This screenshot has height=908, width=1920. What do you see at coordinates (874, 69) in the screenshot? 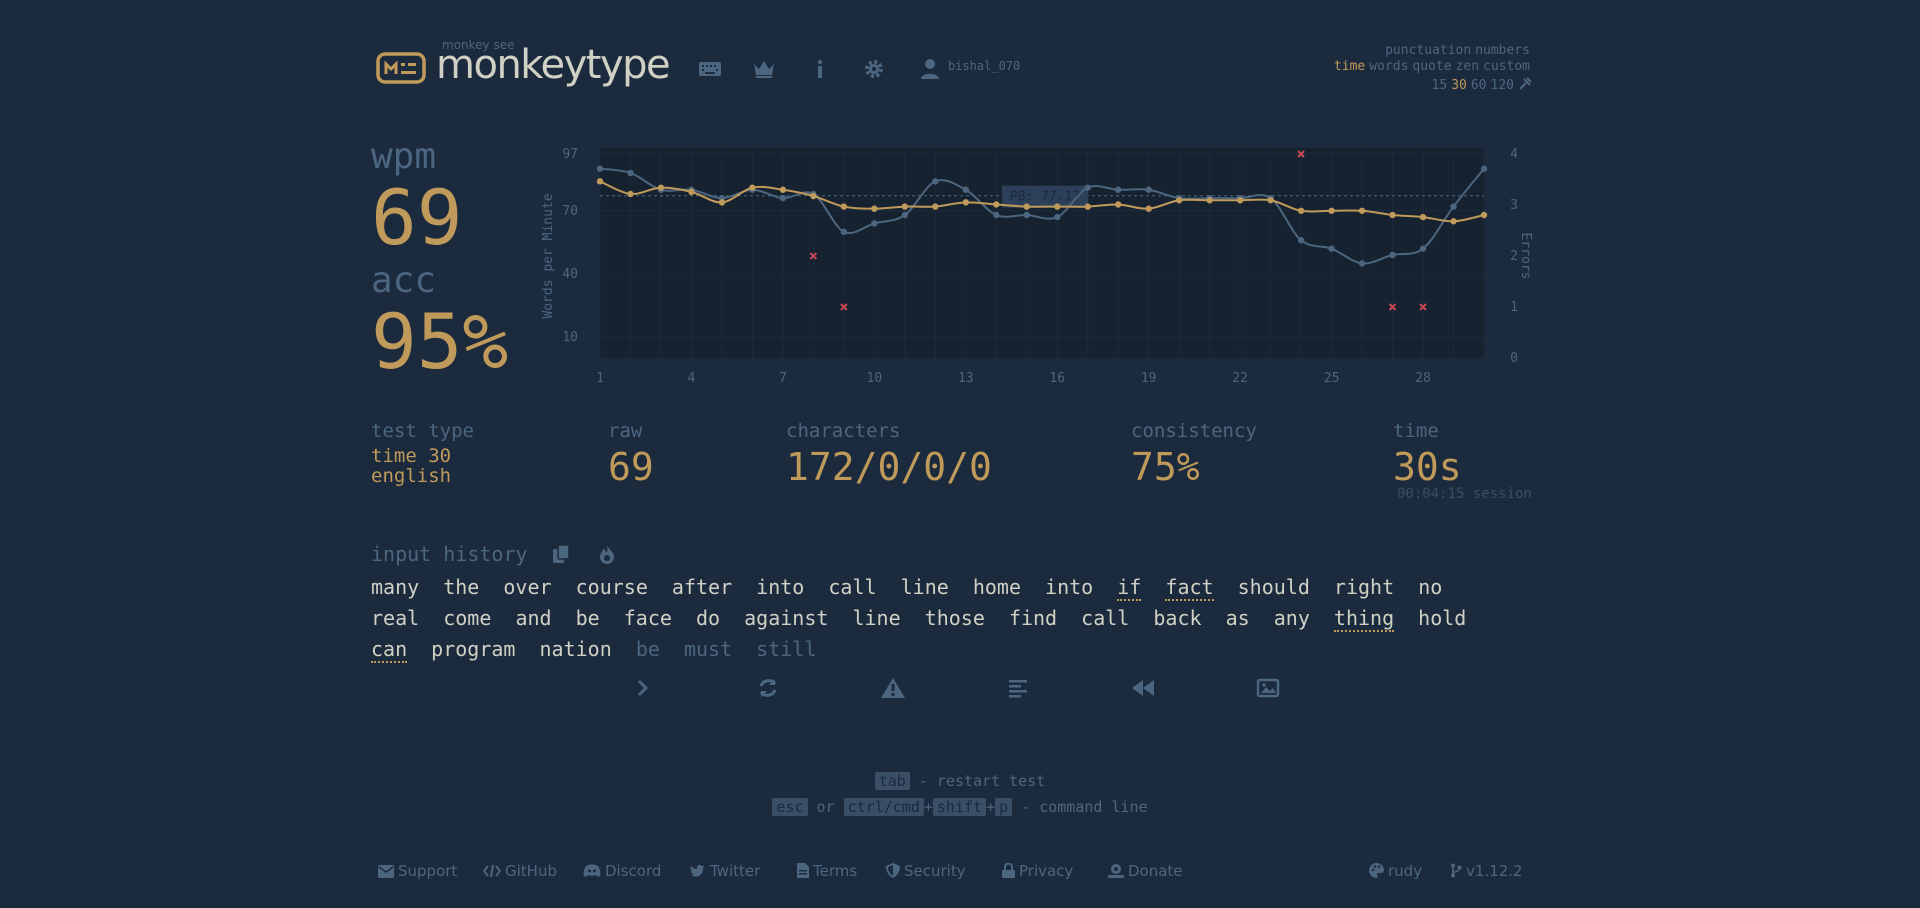
I see `gear-icon` at bounding box center [874, 69].